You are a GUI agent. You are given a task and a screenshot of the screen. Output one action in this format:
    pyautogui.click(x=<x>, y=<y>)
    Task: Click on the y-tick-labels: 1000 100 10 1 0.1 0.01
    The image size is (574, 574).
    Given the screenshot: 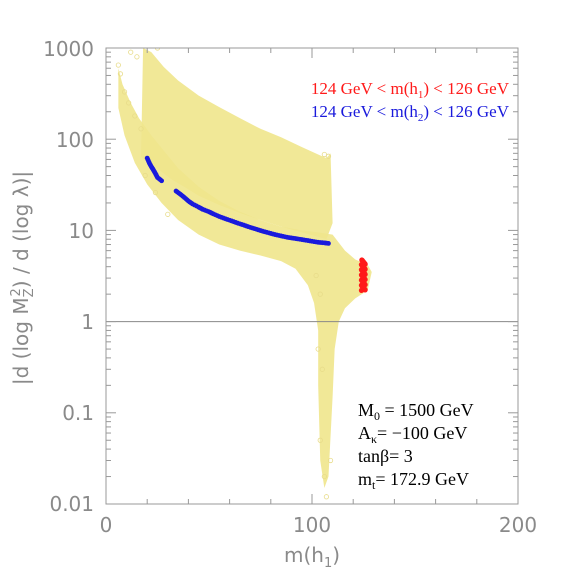 What is the action you would take?
    pyautogui.click(x=68, y=276)
    